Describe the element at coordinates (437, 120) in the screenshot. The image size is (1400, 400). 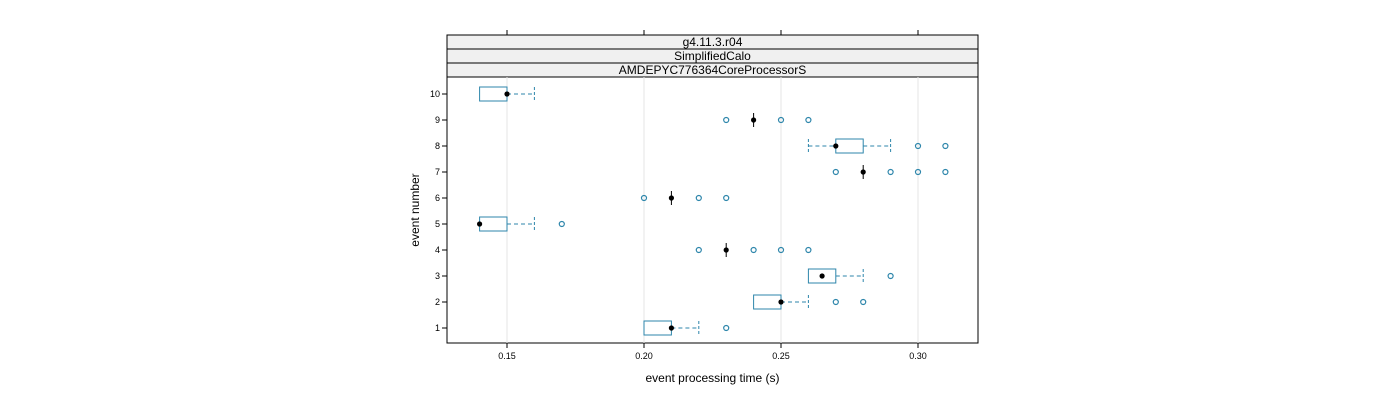
I see `y-tick-label: 9` at that location.